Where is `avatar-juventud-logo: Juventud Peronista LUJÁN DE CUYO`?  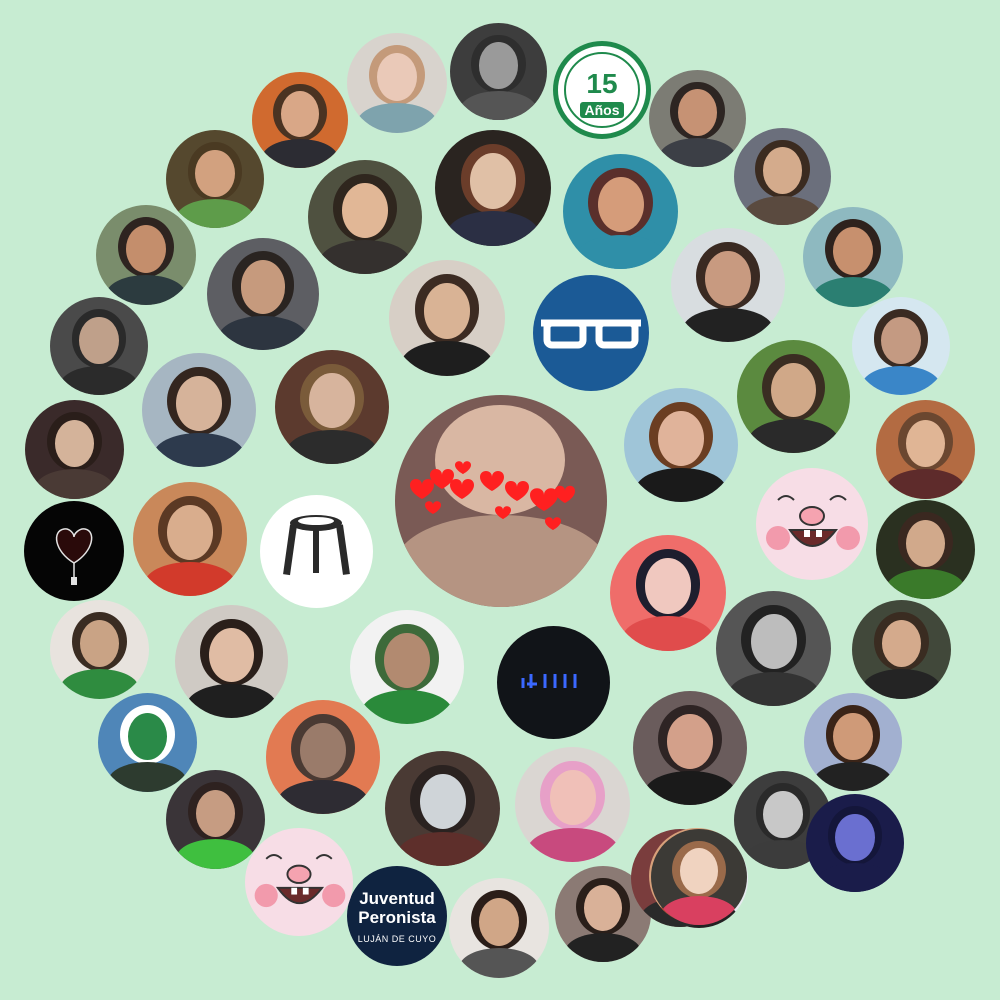
avatar-juventud-logo: Juventud Peronista LUJÁN DE CUYO is located at coordinates (397, 916).